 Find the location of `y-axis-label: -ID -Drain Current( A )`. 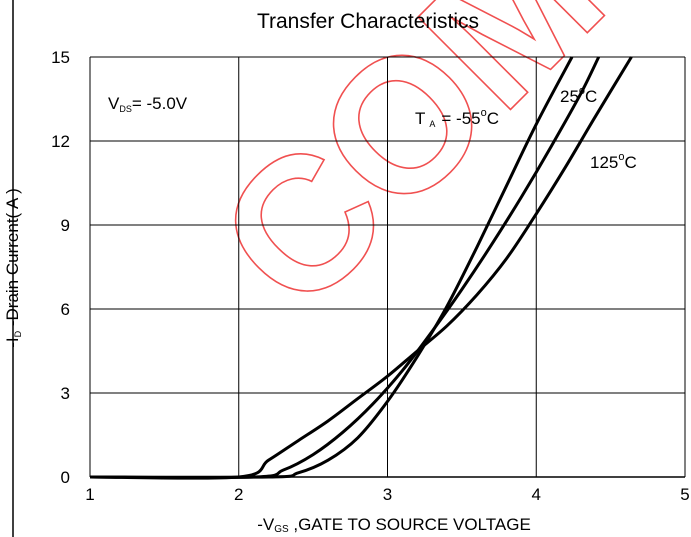

y-axis-label: -ID -Drain Current( A ) is located at coordinates (13, 268).